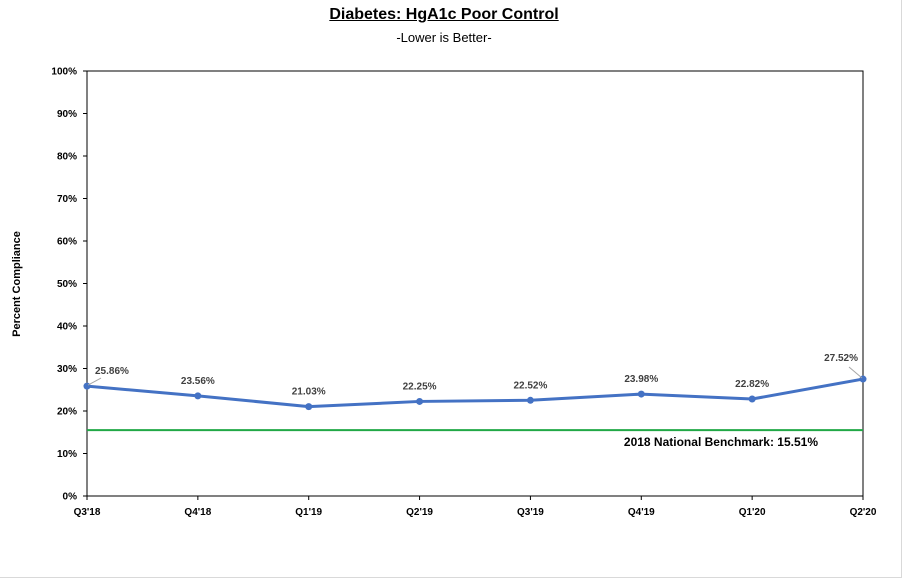  Describe the element at coordinates (752, 512) in the screenshot. I see `x-tick-label: Q1'20` at that location.